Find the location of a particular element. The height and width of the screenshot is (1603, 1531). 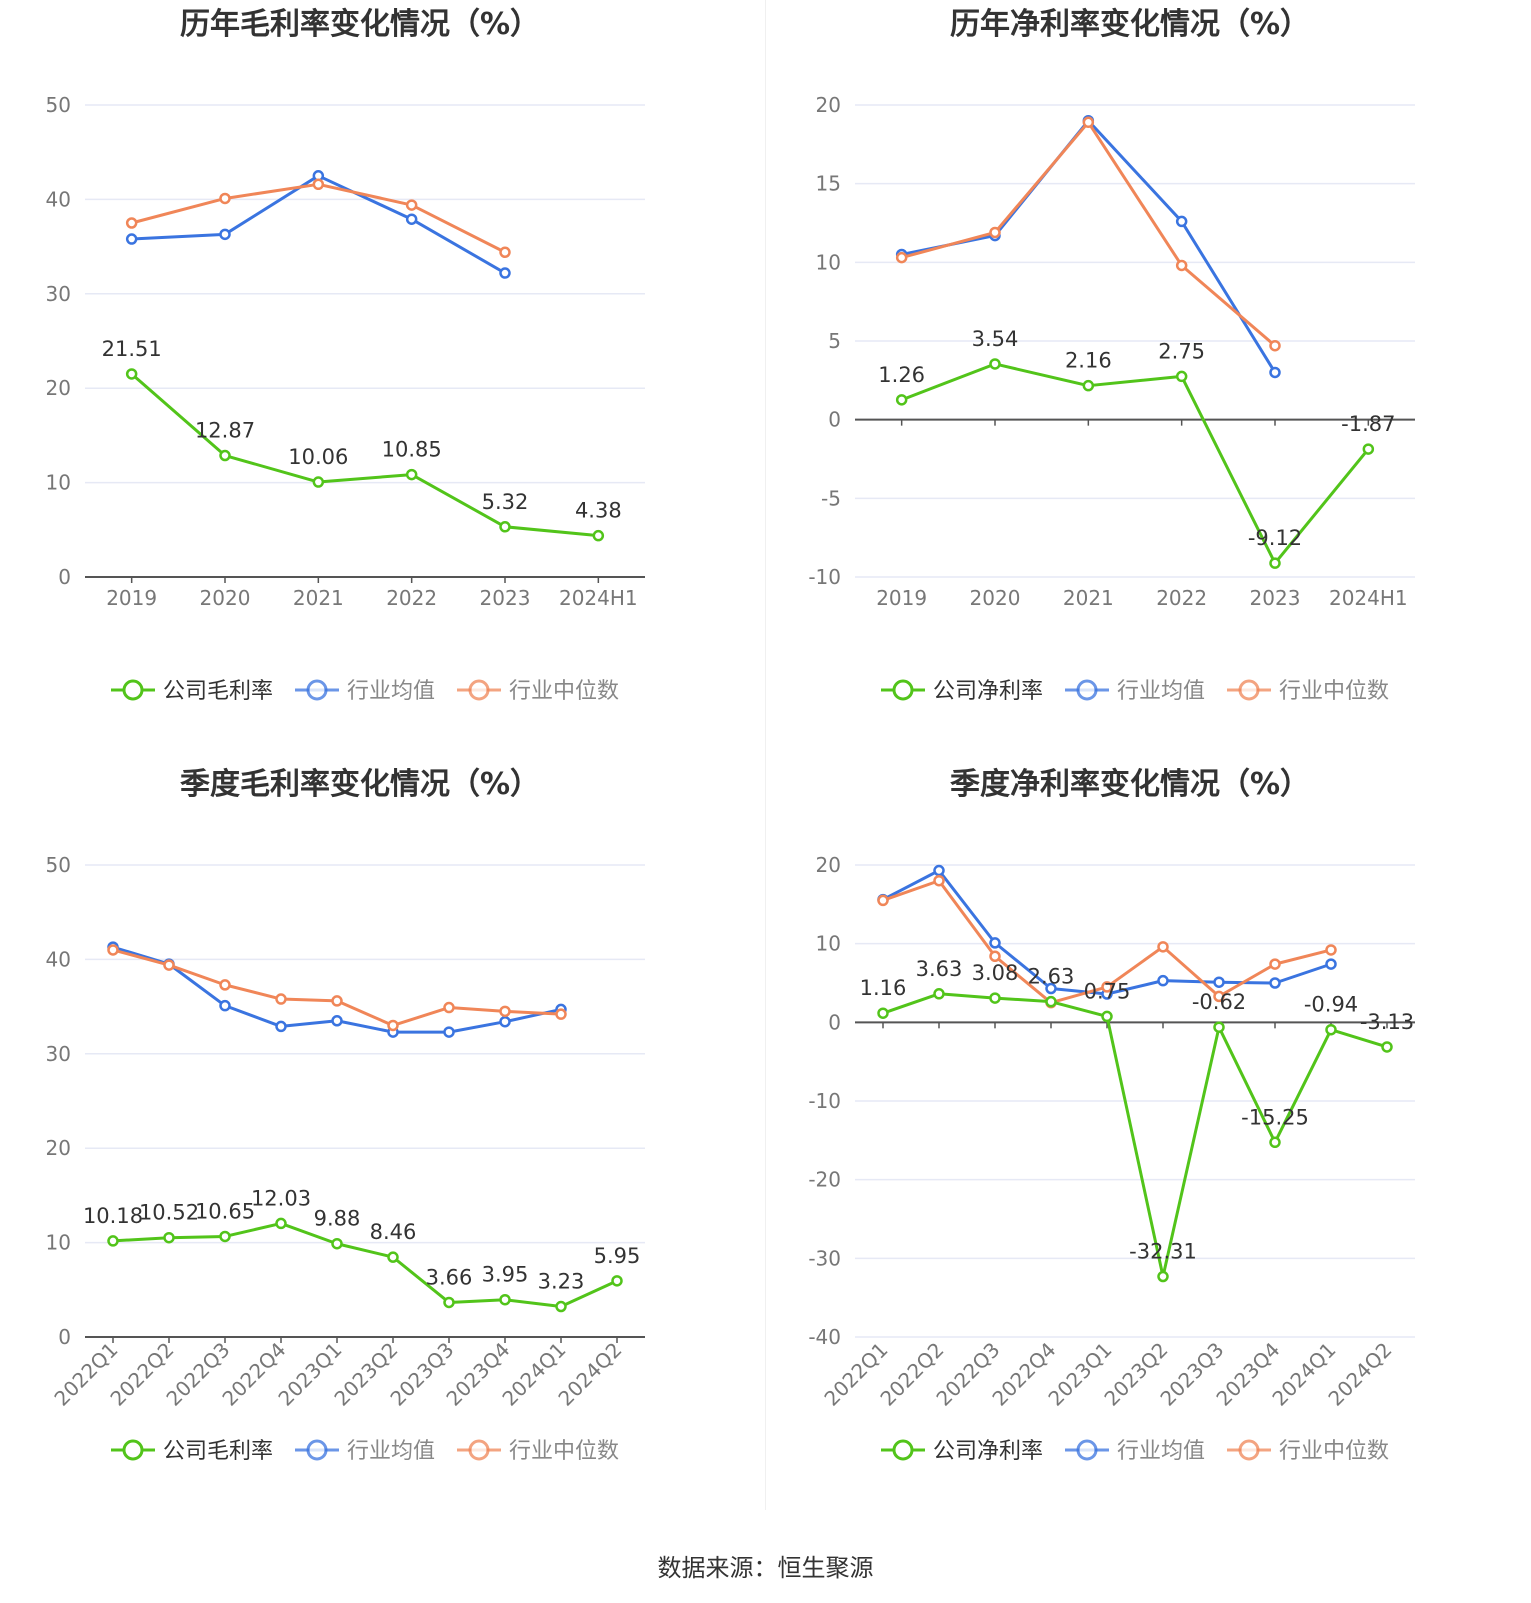

data-label: 10.52 is located at coordinates (169, 1213).